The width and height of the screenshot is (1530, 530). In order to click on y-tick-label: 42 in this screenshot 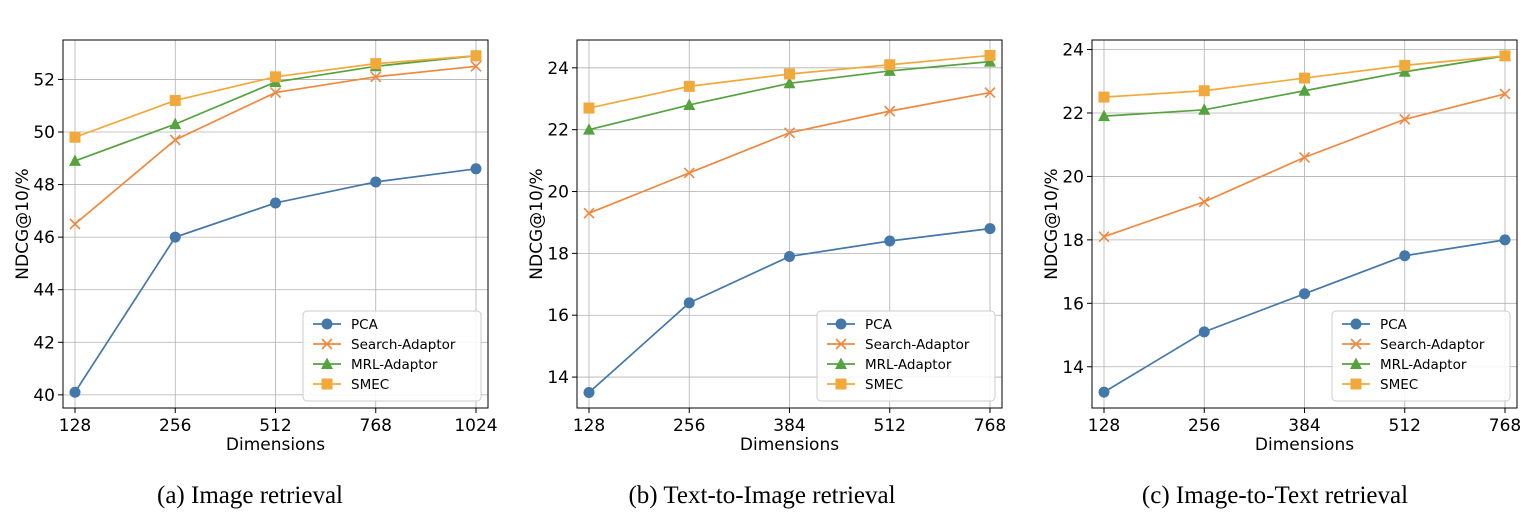, I will do `click(44, 343)`.